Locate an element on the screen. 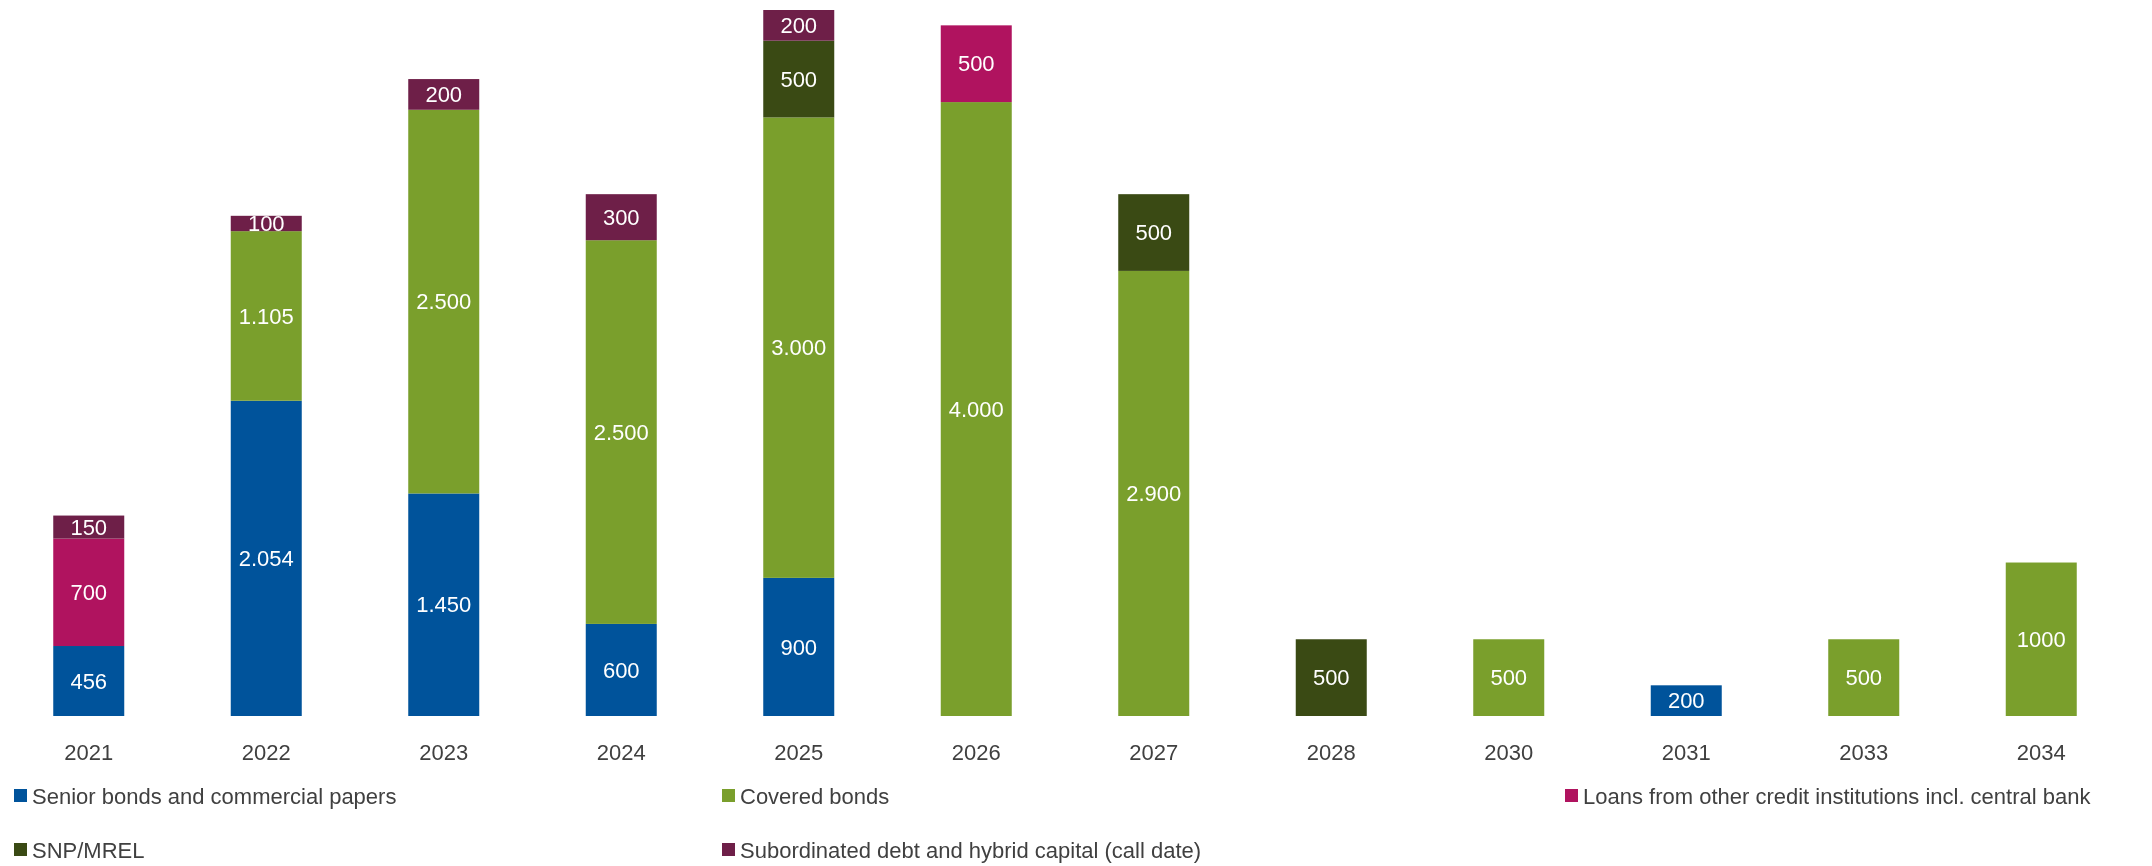  legend-label: SNP/MREL is located at coordinates (88, 850).